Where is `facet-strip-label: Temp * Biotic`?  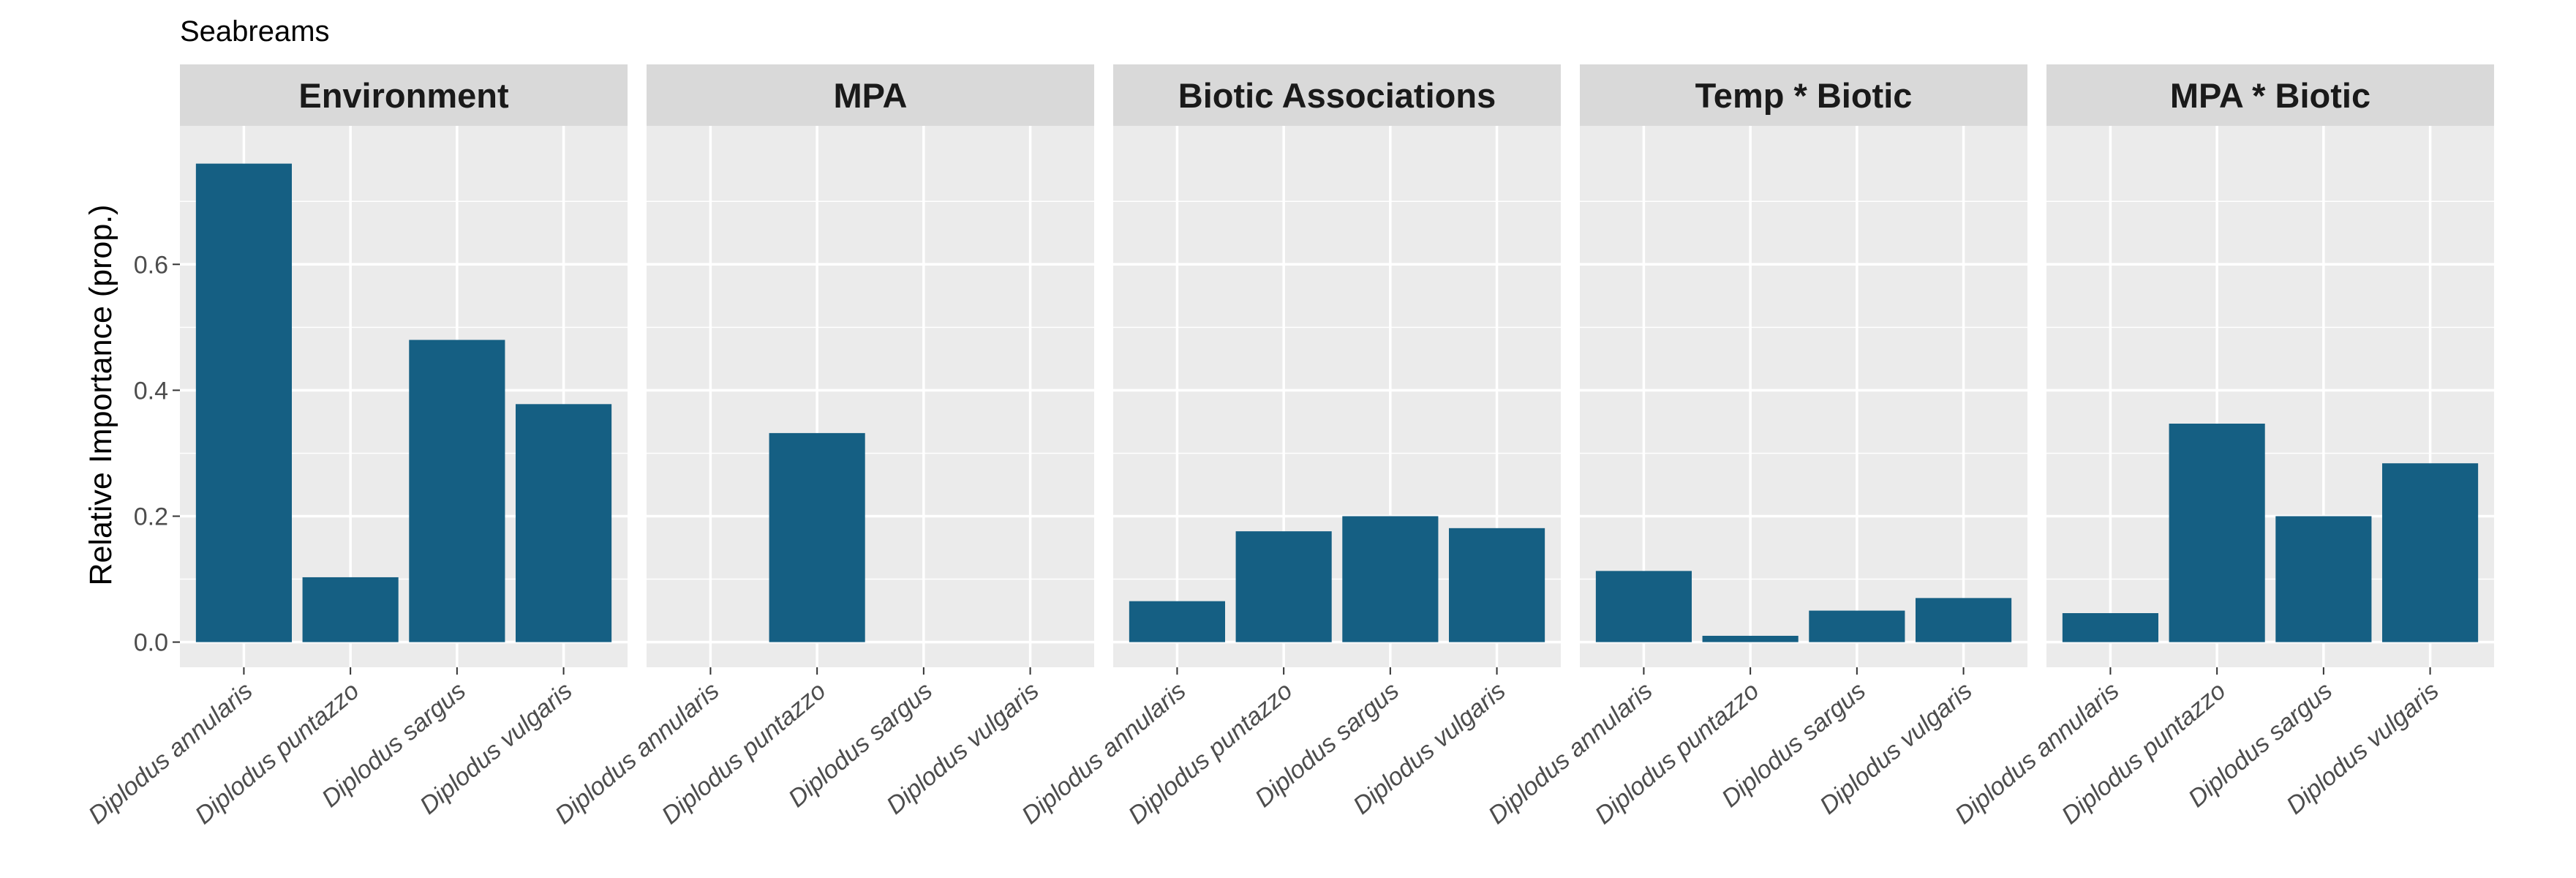 facet-strip-label: Temp * Biotic is located at coordinates (1804, 95).